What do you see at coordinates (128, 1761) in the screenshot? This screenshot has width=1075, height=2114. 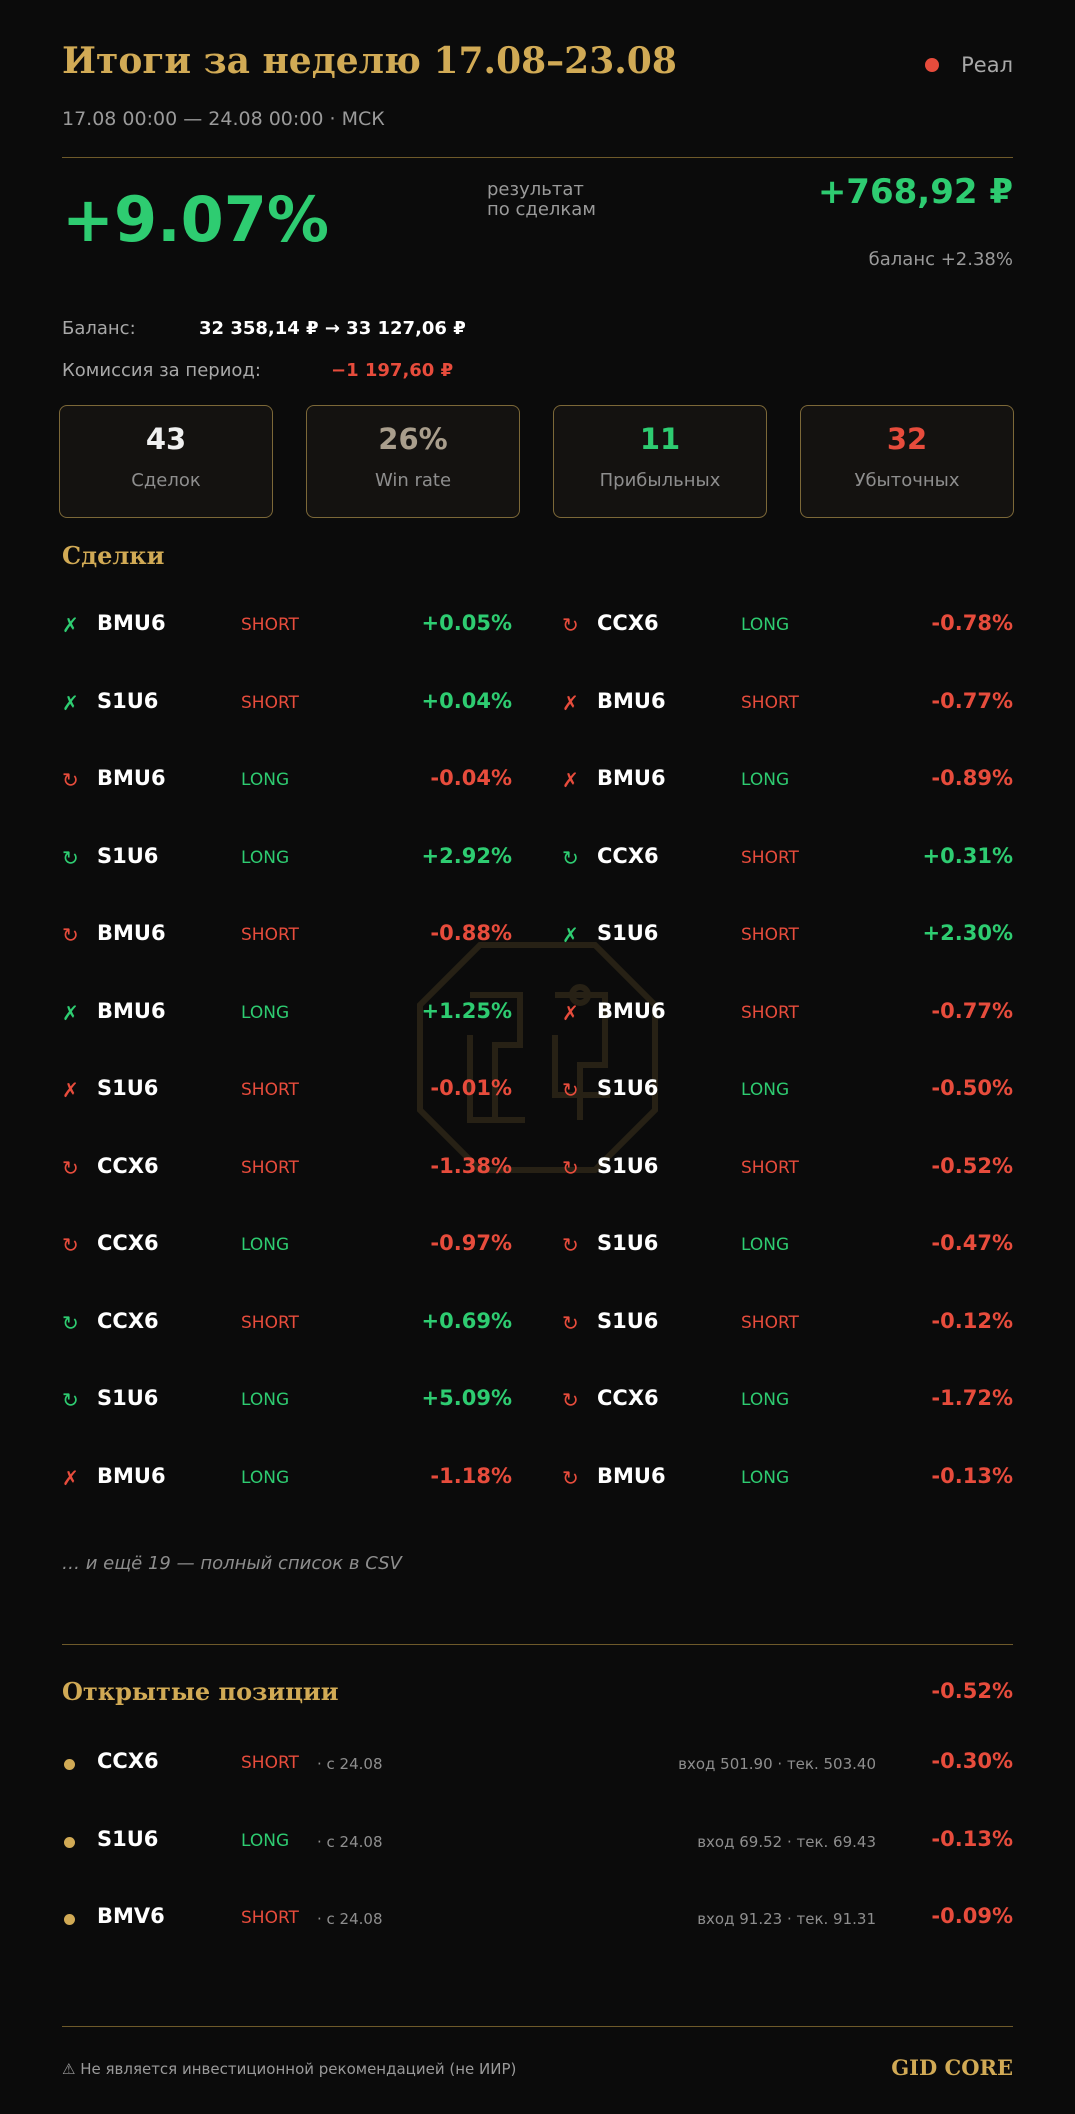 I see `position-ticker: CCX6` at bounding box center [128, 1761].